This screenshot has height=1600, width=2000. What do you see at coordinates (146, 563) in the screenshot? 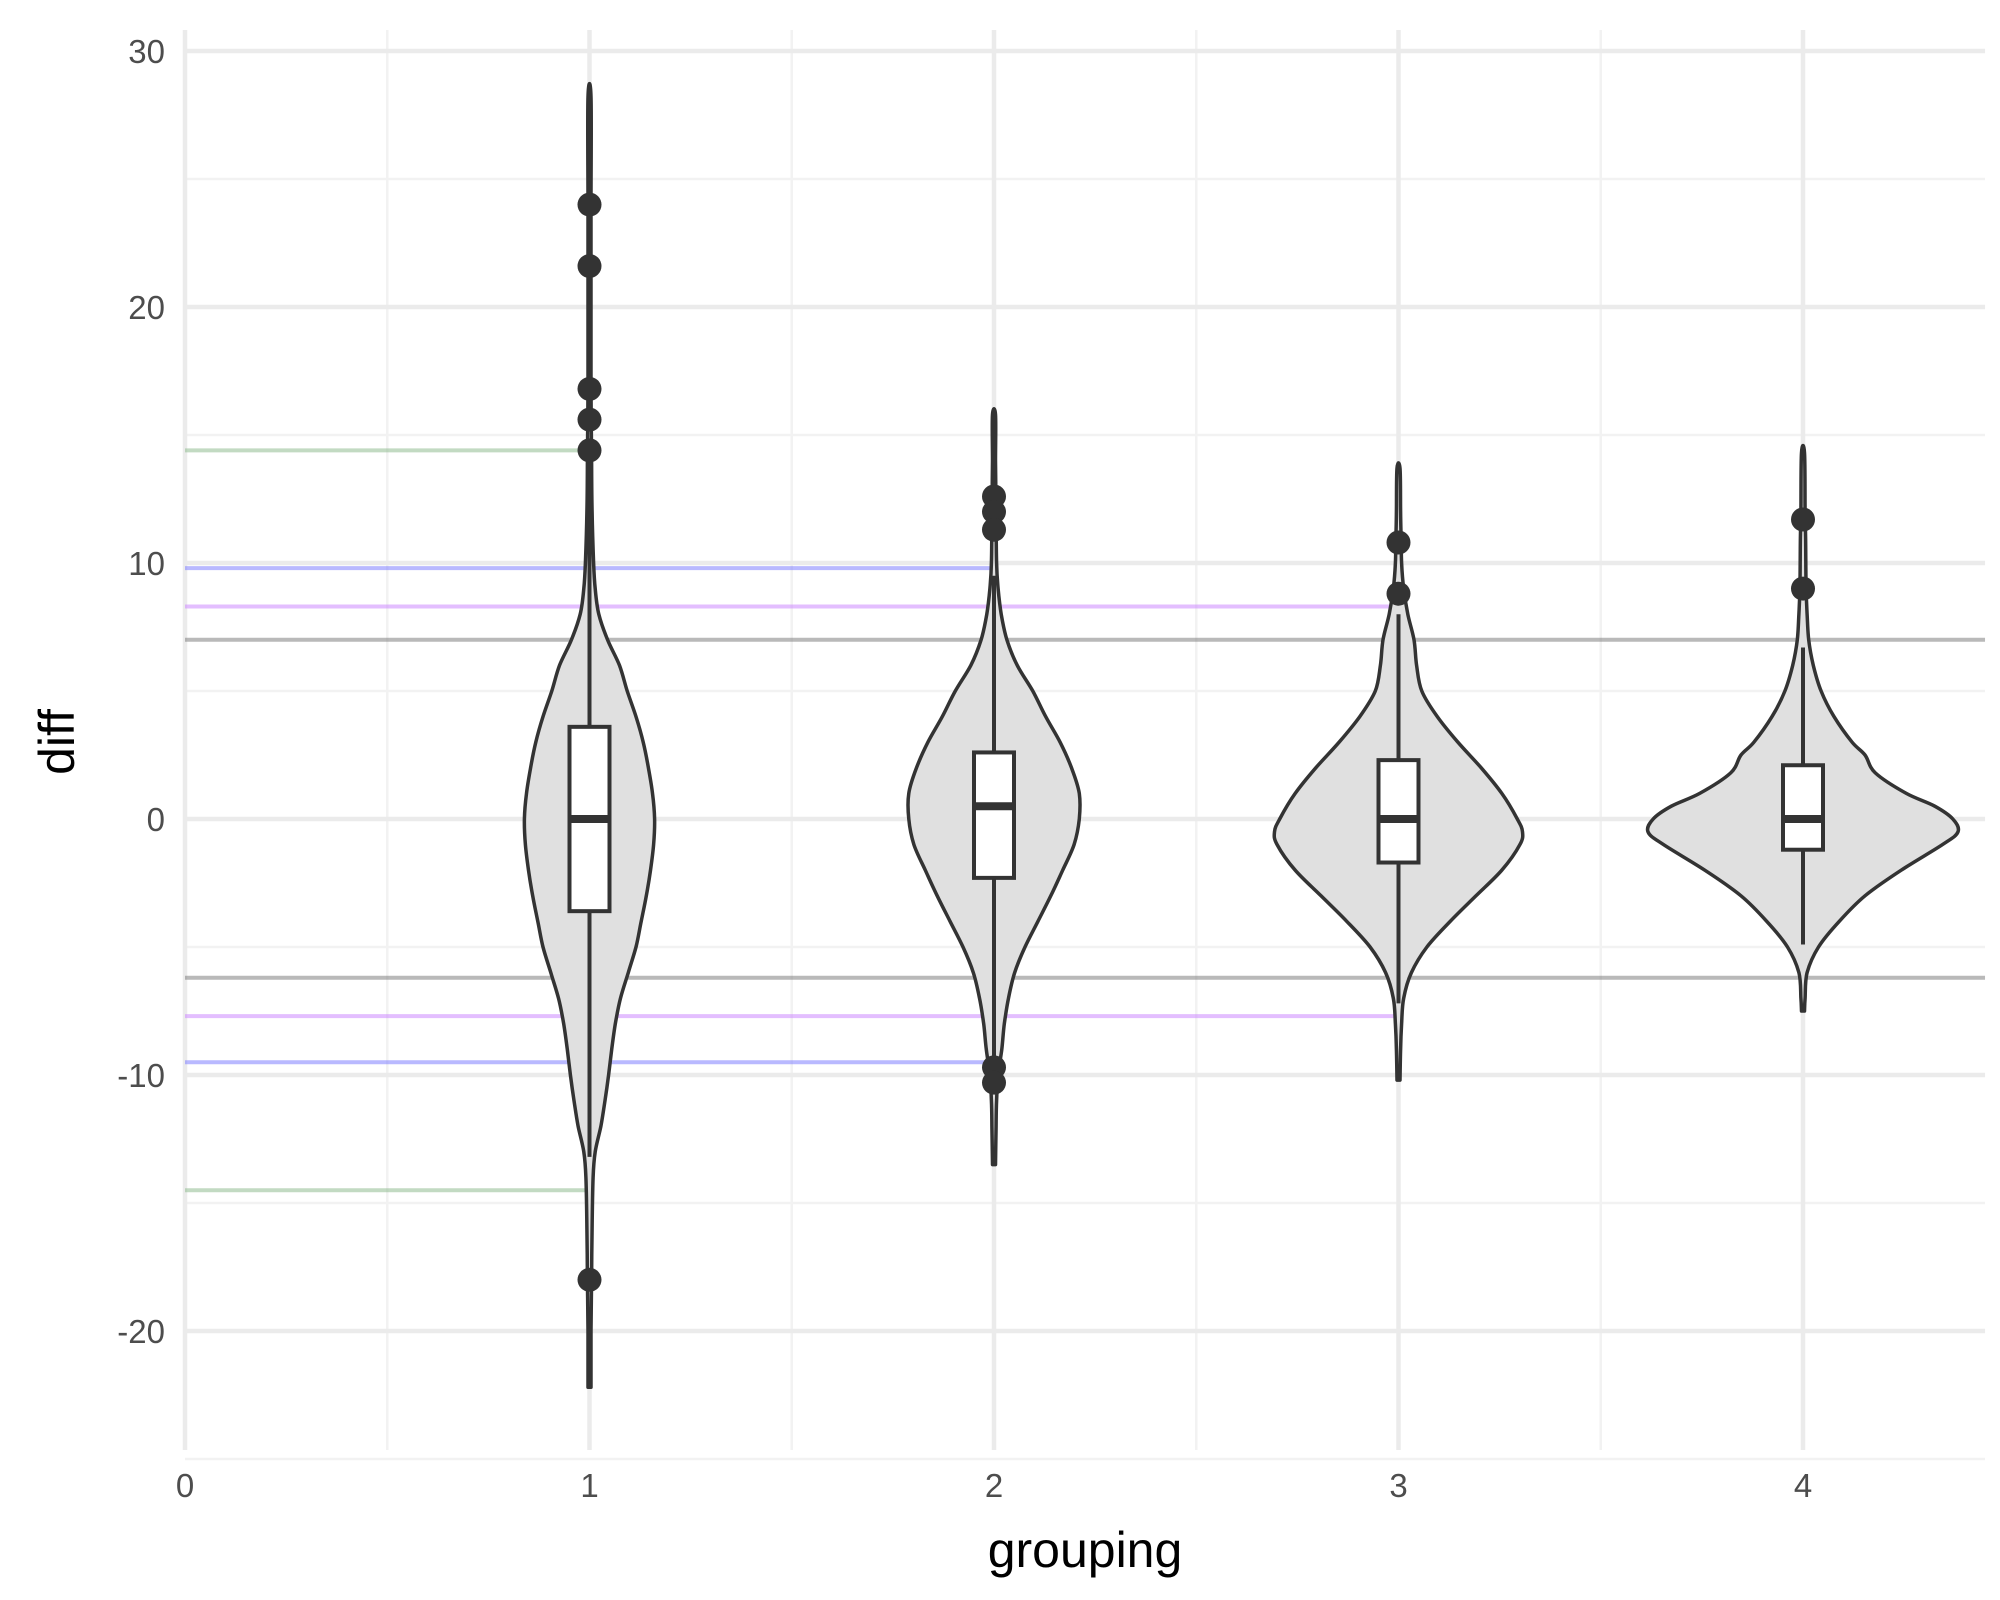
I see `y-tick-label: 10` at bounding box center [146, 563].